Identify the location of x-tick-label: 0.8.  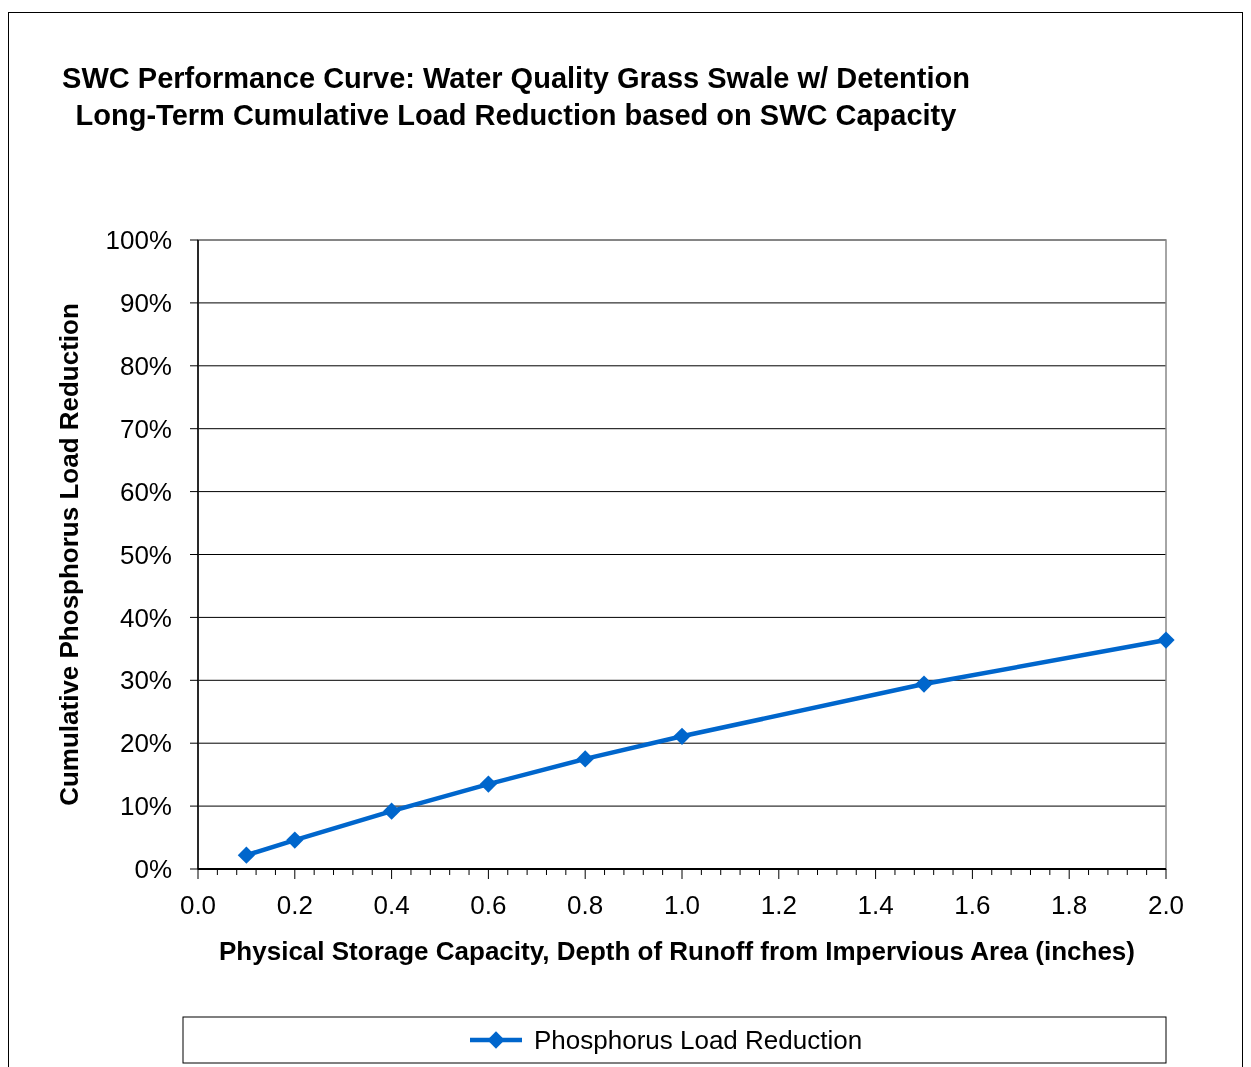
(585, 905).